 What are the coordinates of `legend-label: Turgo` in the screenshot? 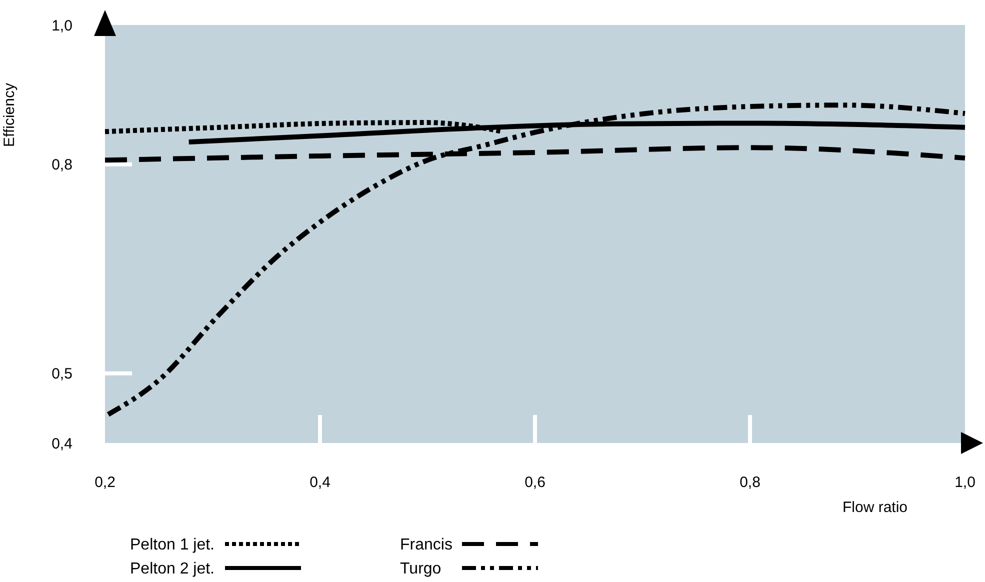 It's located at (421, 569).